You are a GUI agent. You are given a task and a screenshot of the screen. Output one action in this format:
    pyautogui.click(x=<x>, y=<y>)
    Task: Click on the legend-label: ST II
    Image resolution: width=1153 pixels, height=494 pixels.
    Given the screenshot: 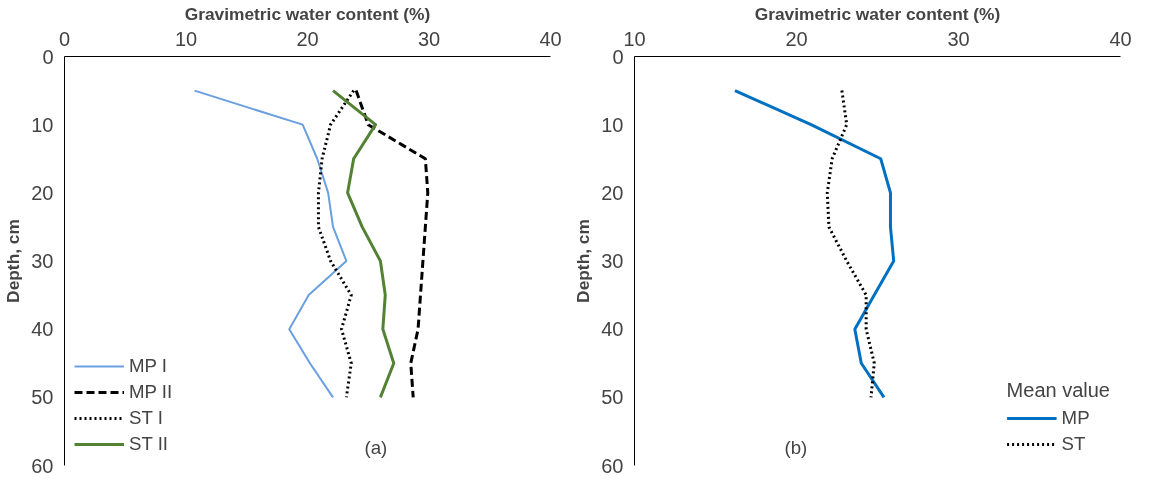 What is the action you would take?
    pyautogui.click(x=149, y=444)
    